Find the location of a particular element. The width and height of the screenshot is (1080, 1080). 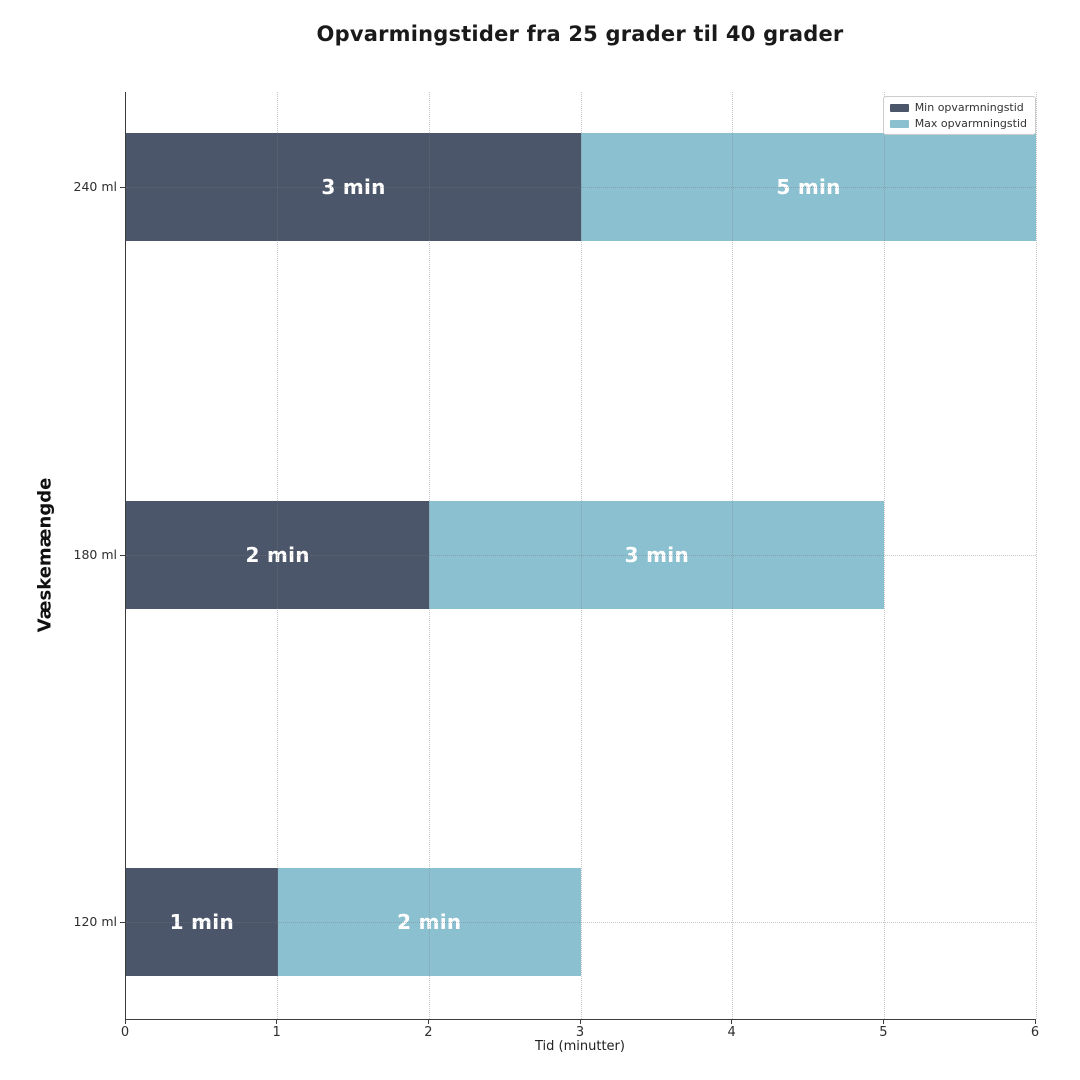

y-axis-title: Væskemængde is located at coordinates (45, 555).